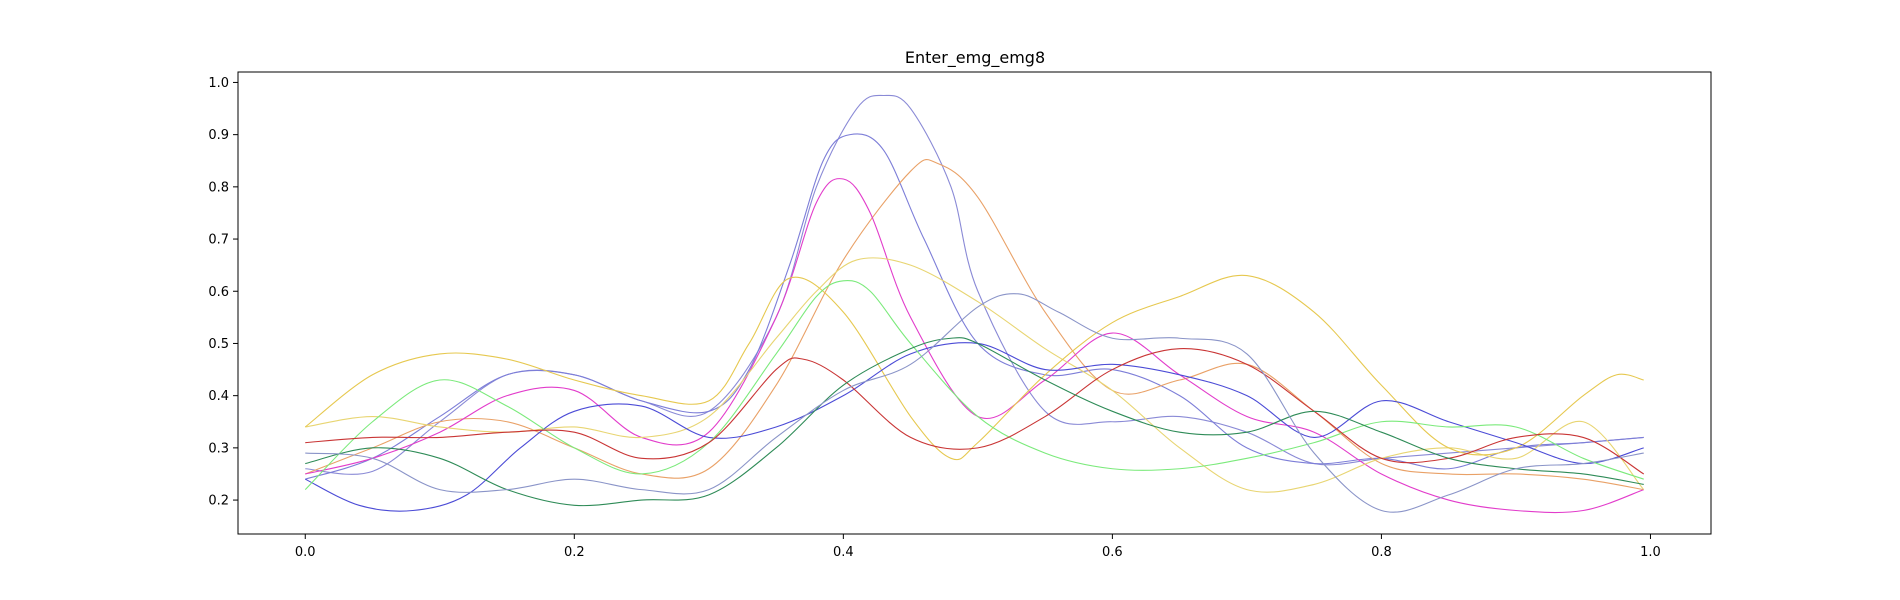 This screenshot has height=600, width=1900. What do you see at coordinates (218, 292) in the screenshot?
I see `y-tick-label: 0.6` at bounding box center [218, 292].